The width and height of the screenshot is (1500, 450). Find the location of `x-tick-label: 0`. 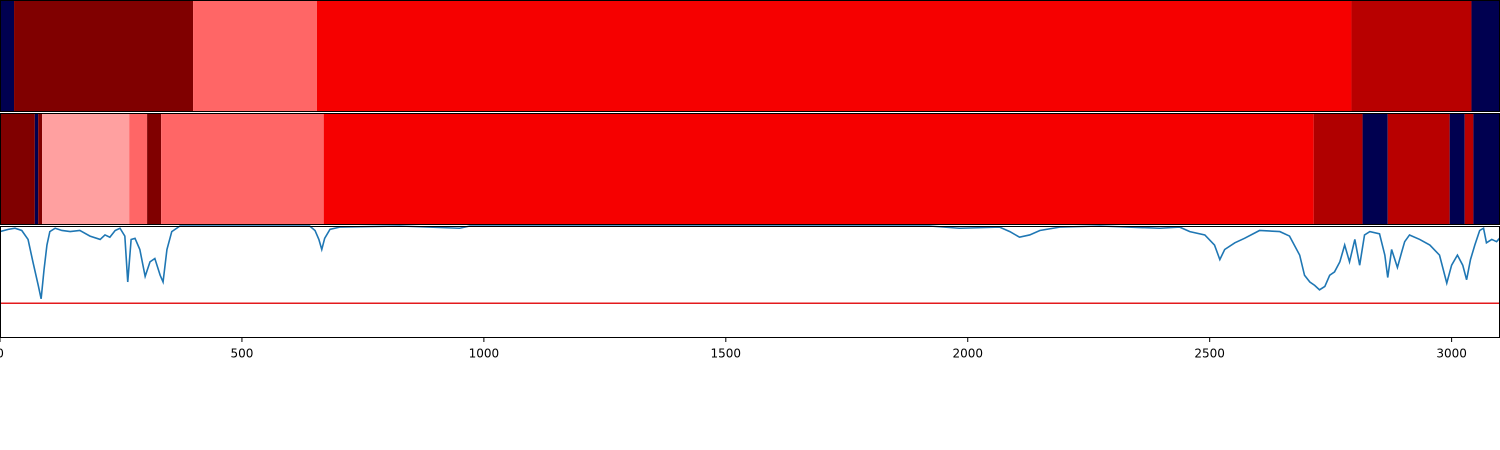

x-tick-label: 0 is located at coordinates (2, 354).